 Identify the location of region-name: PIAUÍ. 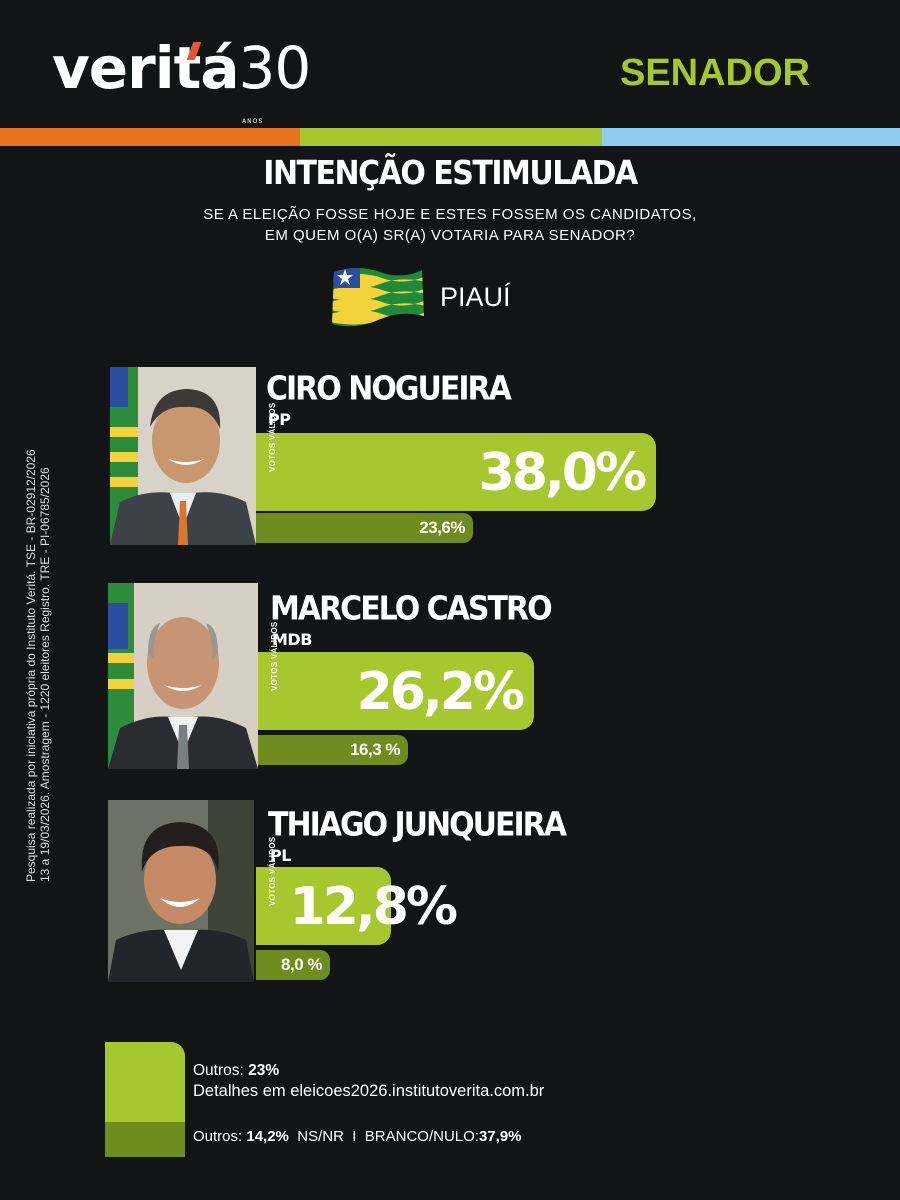
(475, 297).